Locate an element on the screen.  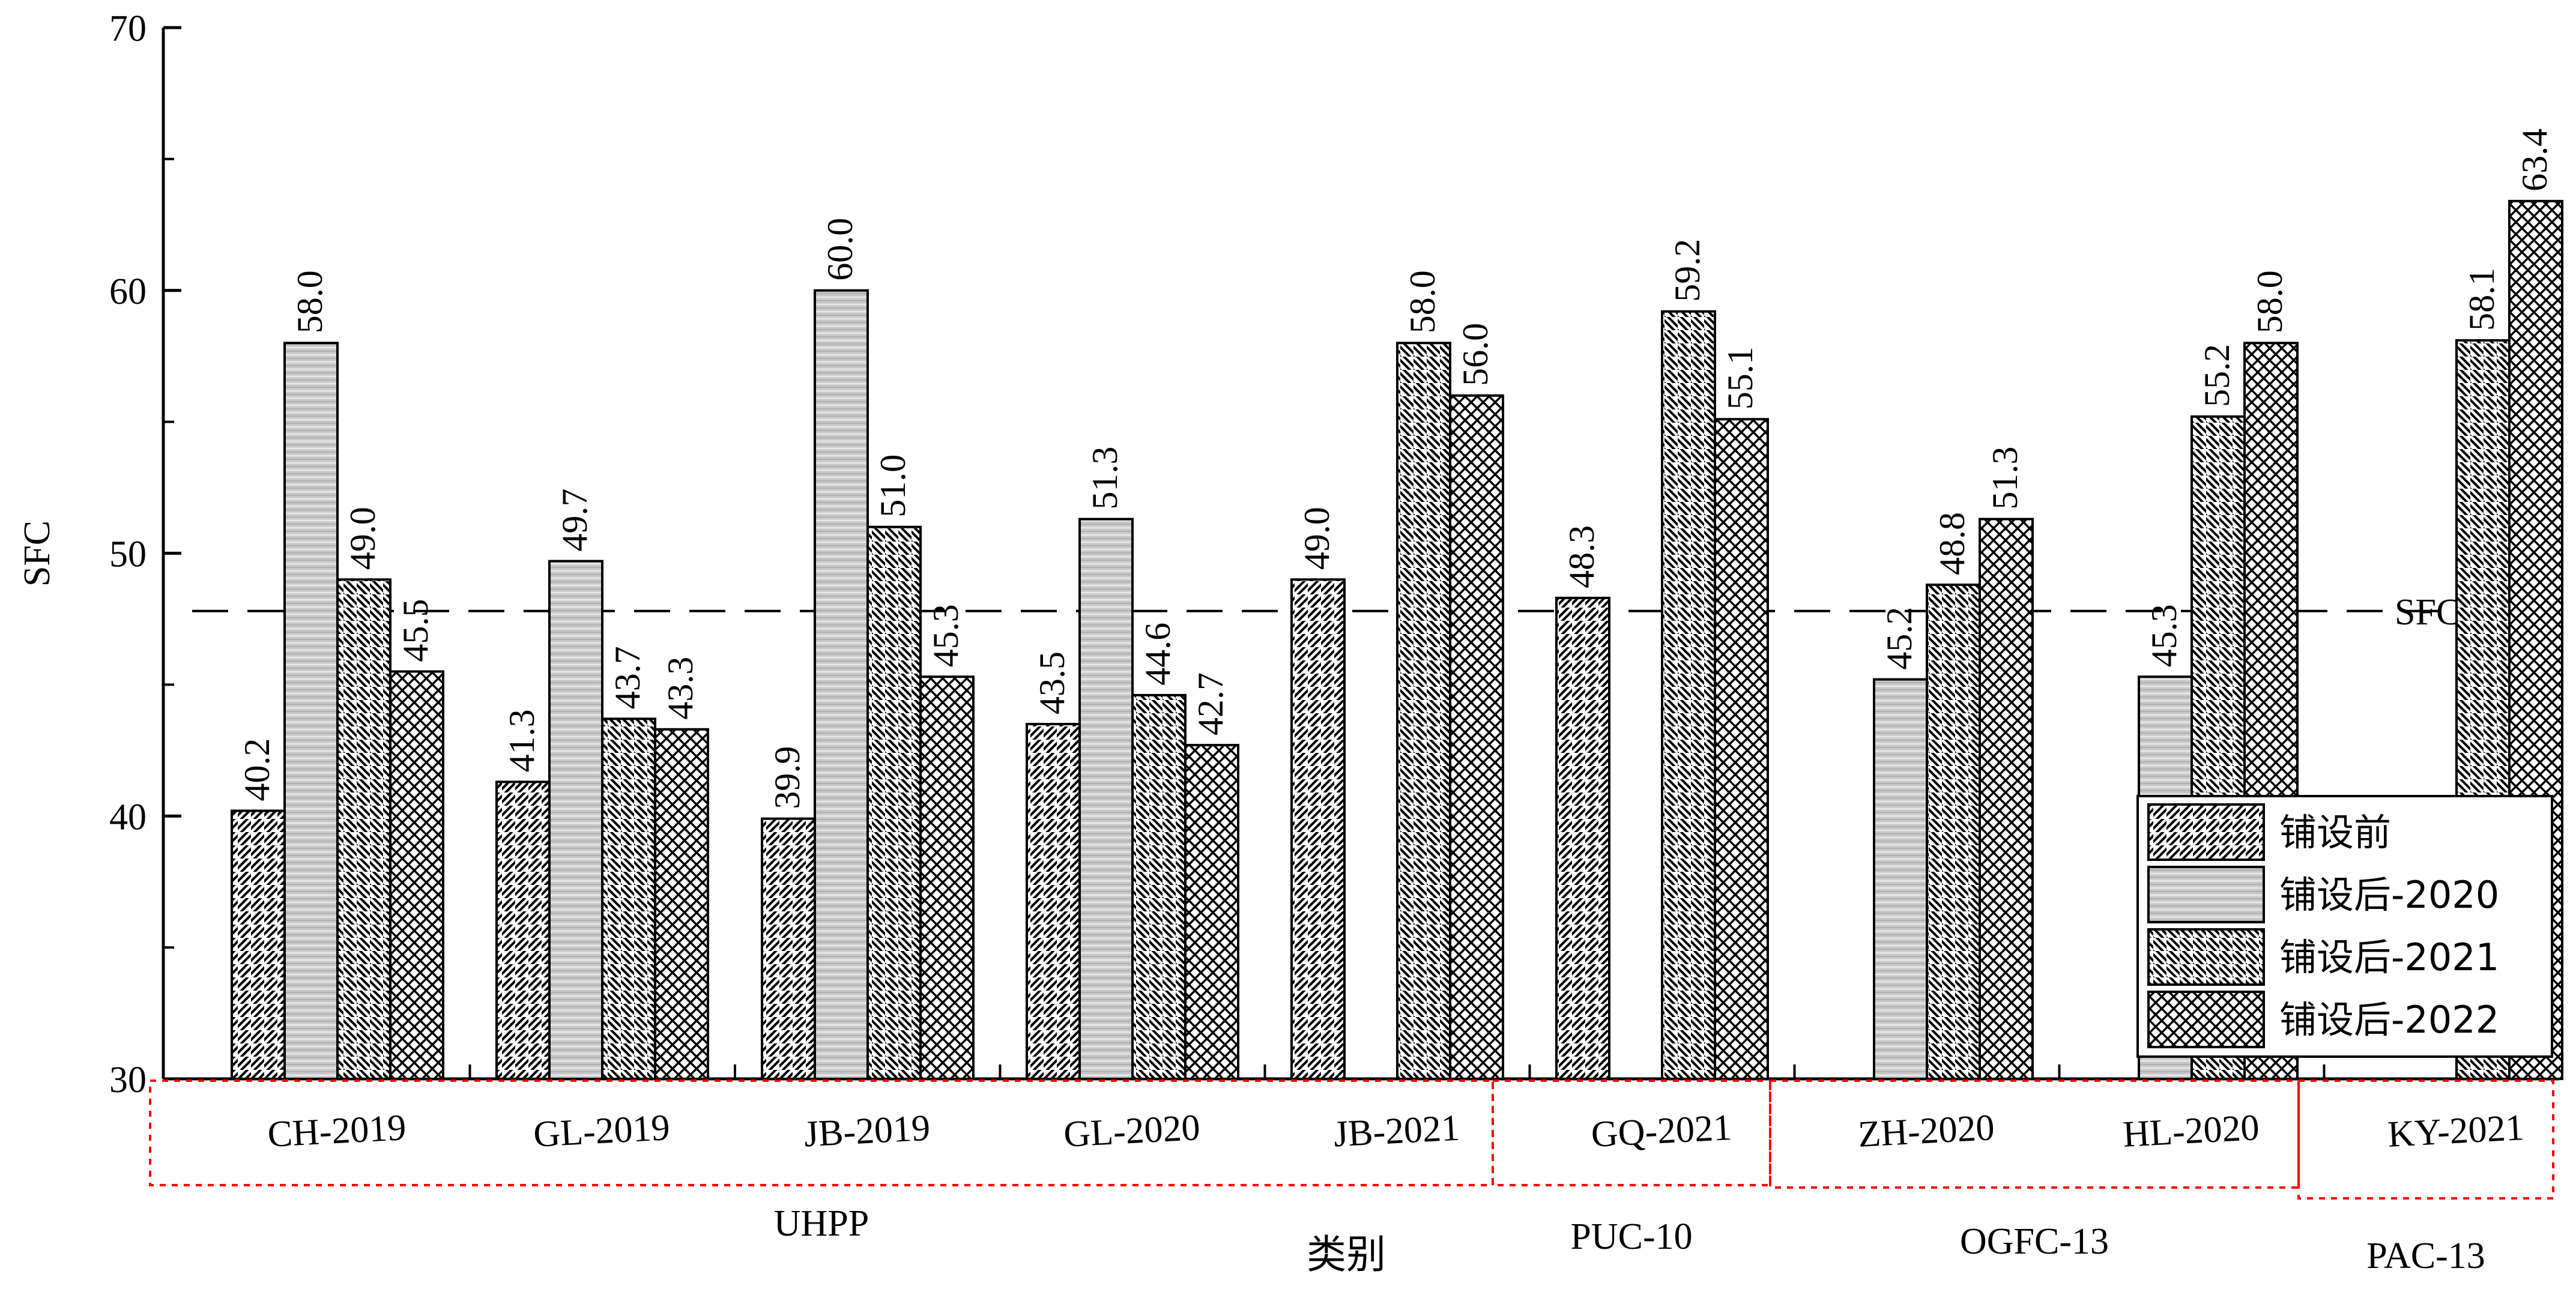
legend-label: 铺设后-2020 is located at coordinates (2389, 895).